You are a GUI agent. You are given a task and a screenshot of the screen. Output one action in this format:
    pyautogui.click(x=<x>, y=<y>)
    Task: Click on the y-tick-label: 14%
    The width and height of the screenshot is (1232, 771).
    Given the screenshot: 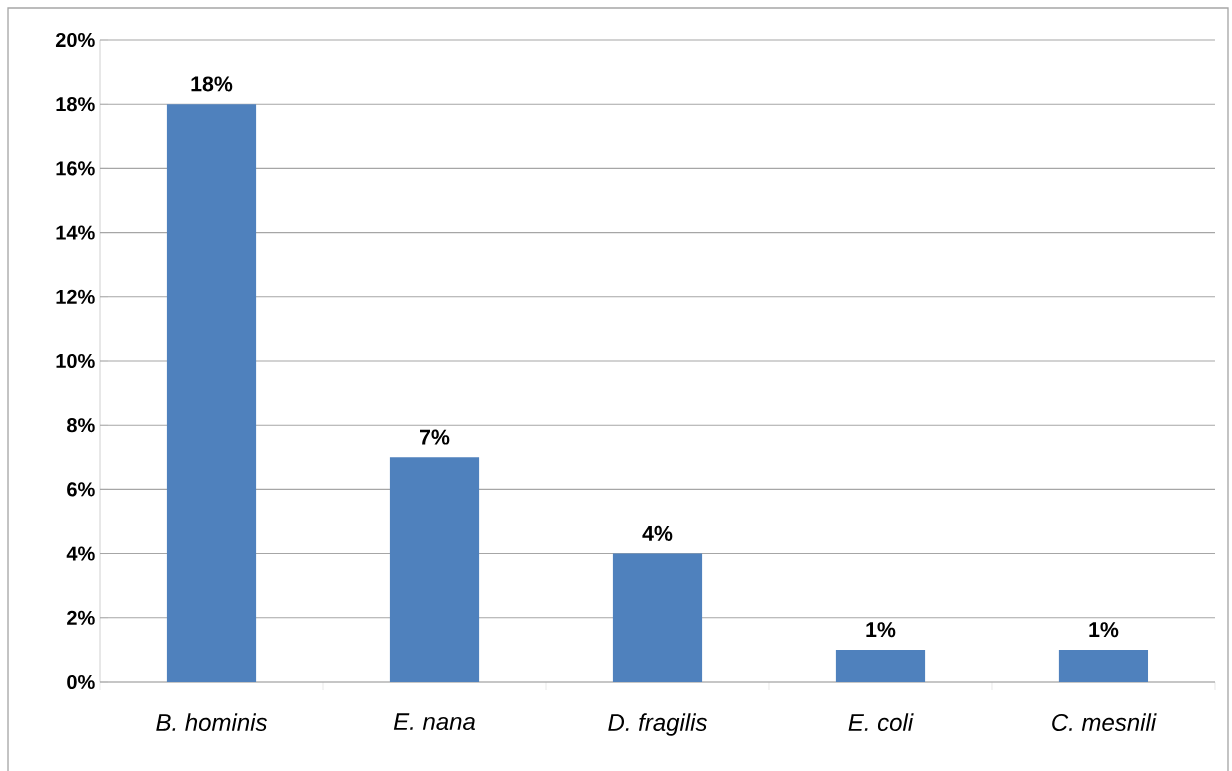 What is the action you would take?
    pyautogui.click(x=75, y=232)
    